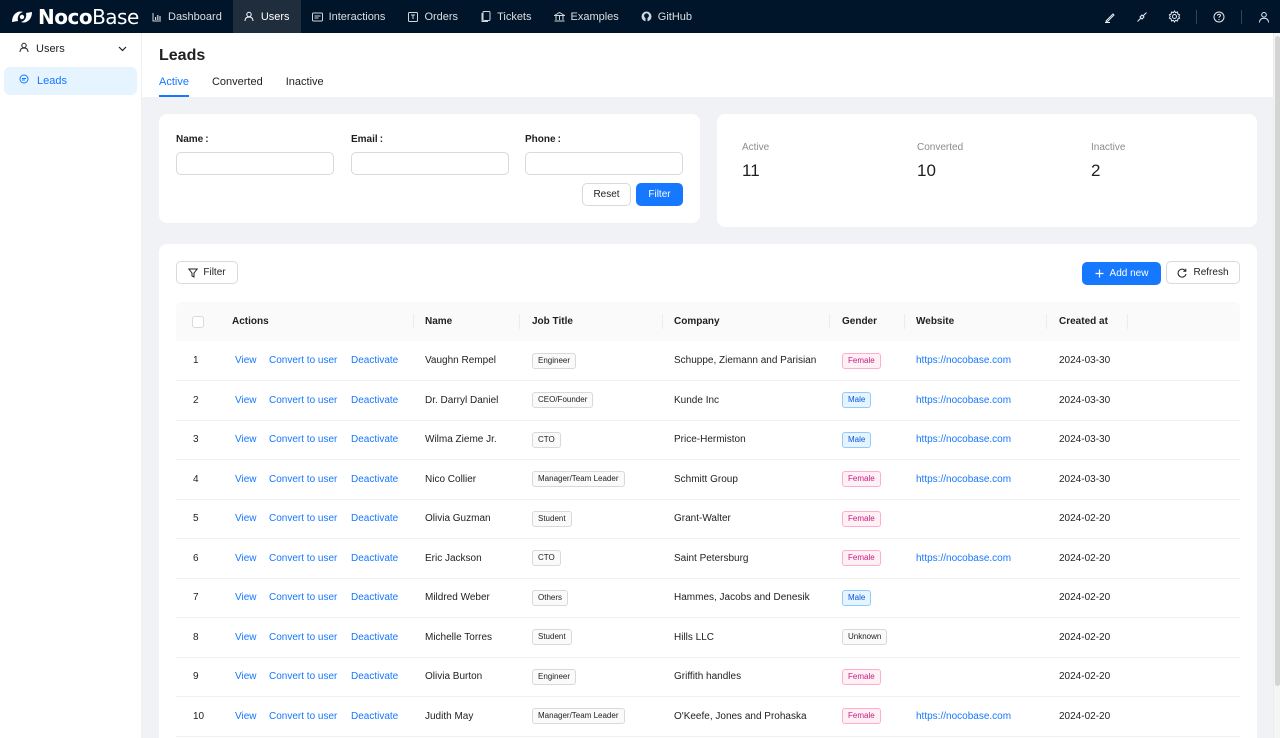 The image size is (1280, 738). Describe the element at coordinates (1129, 273) in the screenshot. I see `add-new-label: Add new` at that location.